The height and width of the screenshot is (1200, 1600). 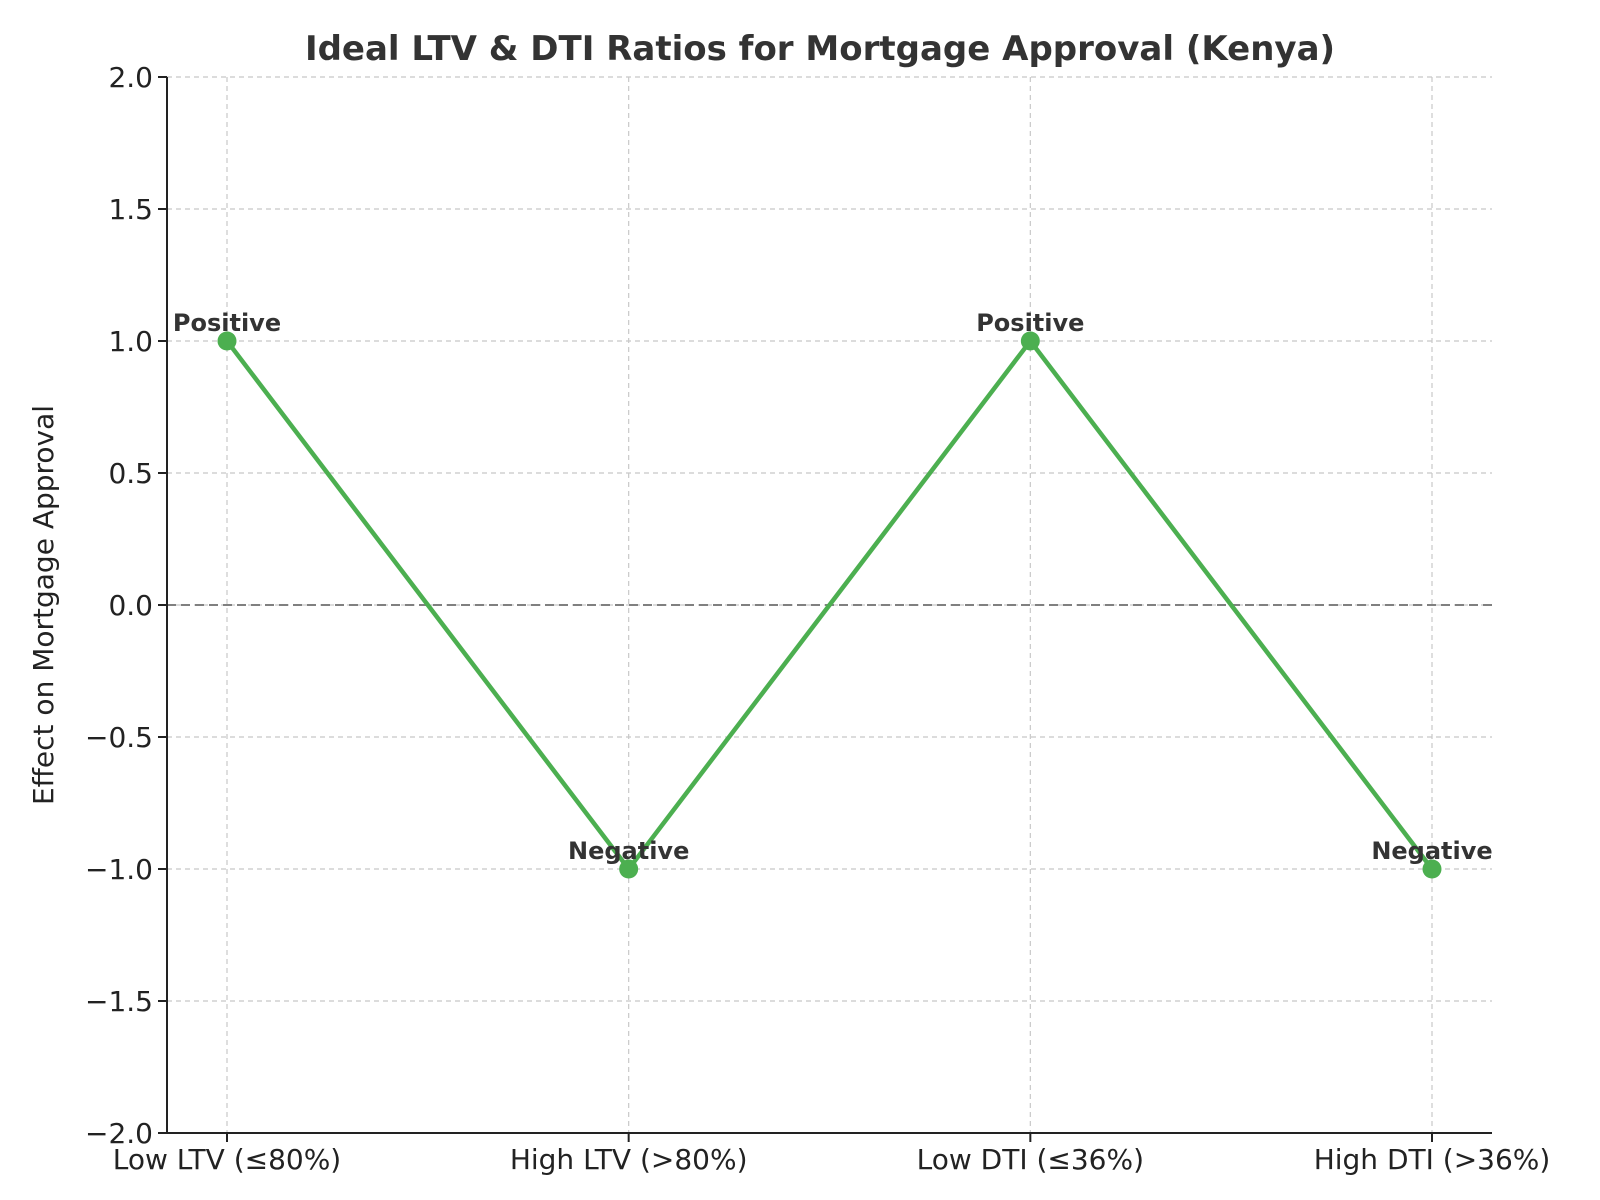 What do you see at coordinates (119, 1001) in the screenshot?
I see `y-tick-label: −1.5` at bounding box center [119, 1001].